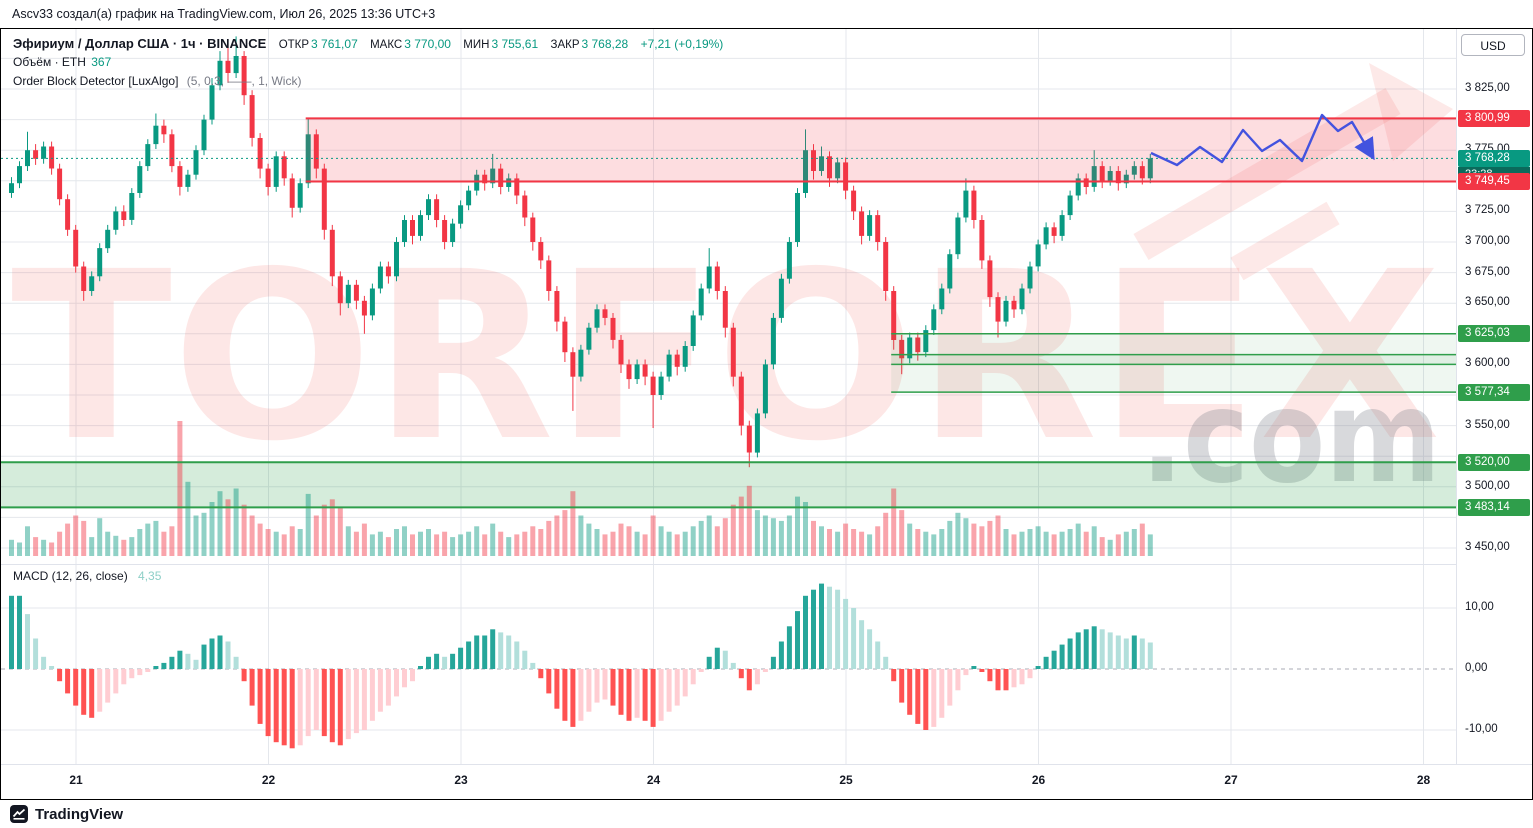  I want to click on volume-label: Объём · ETH, so click(49, 62).